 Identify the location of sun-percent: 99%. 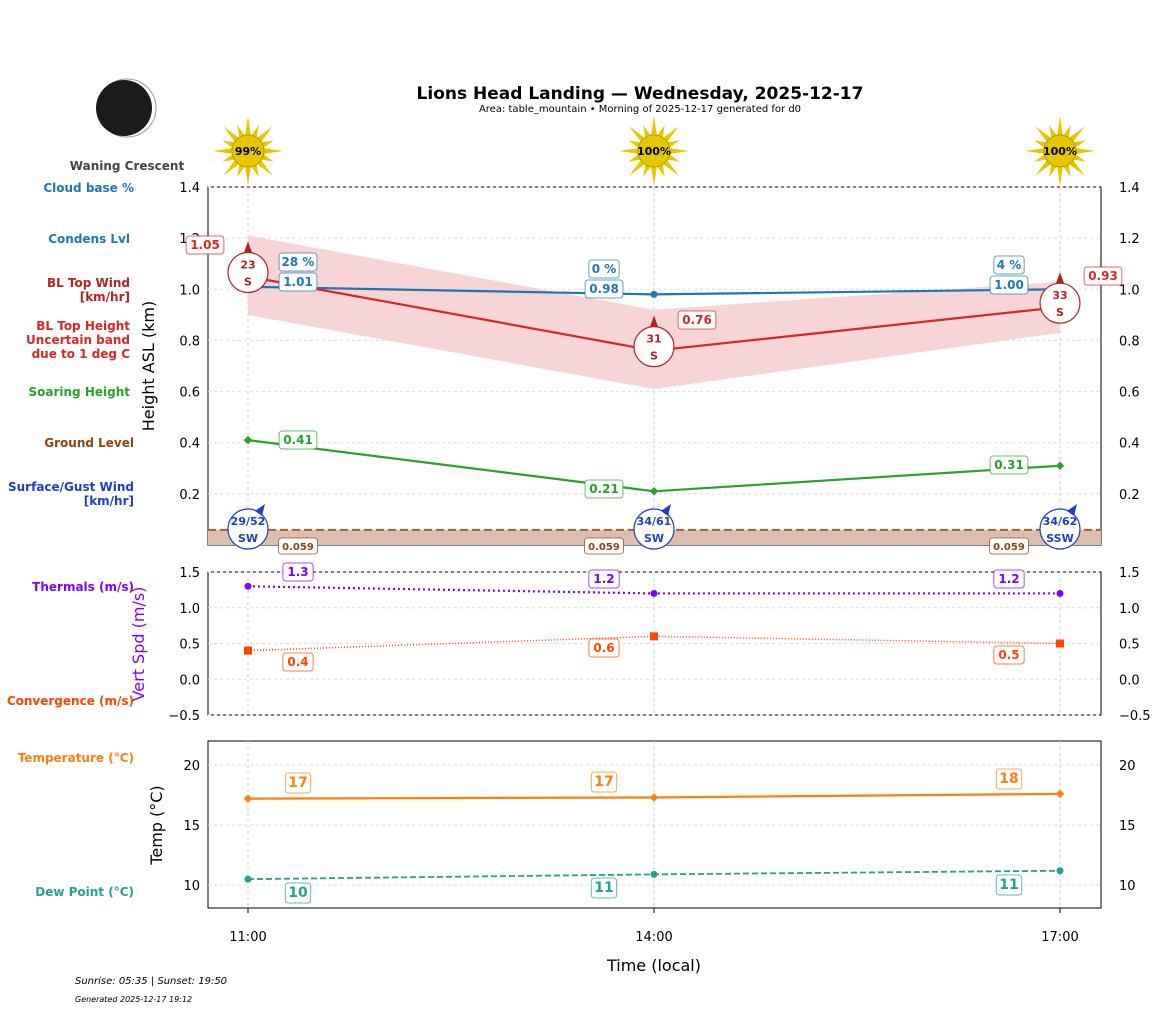
(248, 151).